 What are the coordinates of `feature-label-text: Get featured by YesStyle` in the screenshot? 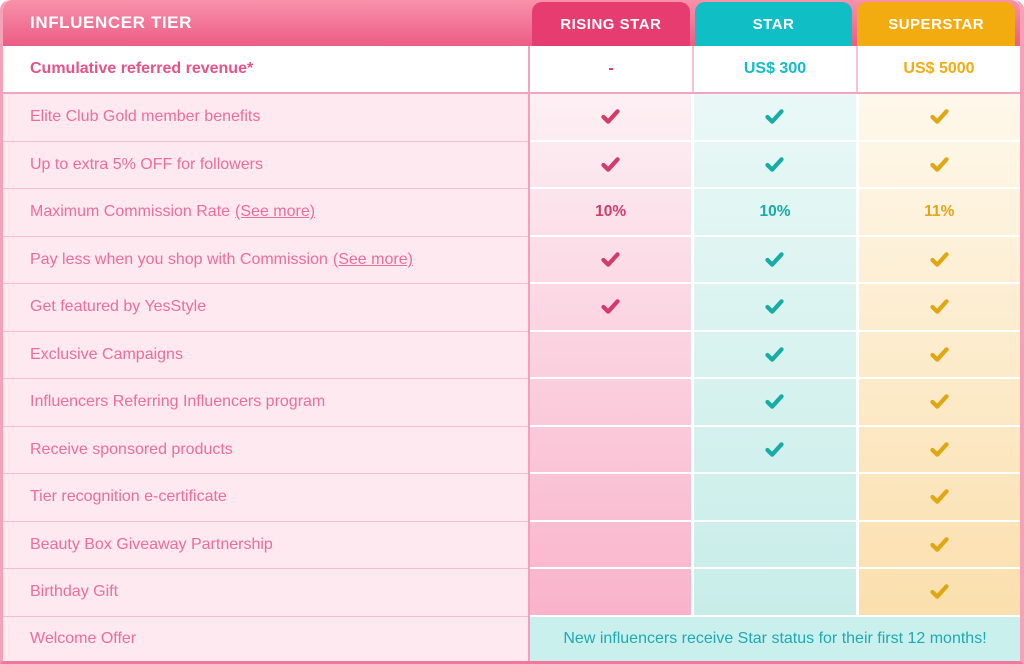 It's located at (118, 307).